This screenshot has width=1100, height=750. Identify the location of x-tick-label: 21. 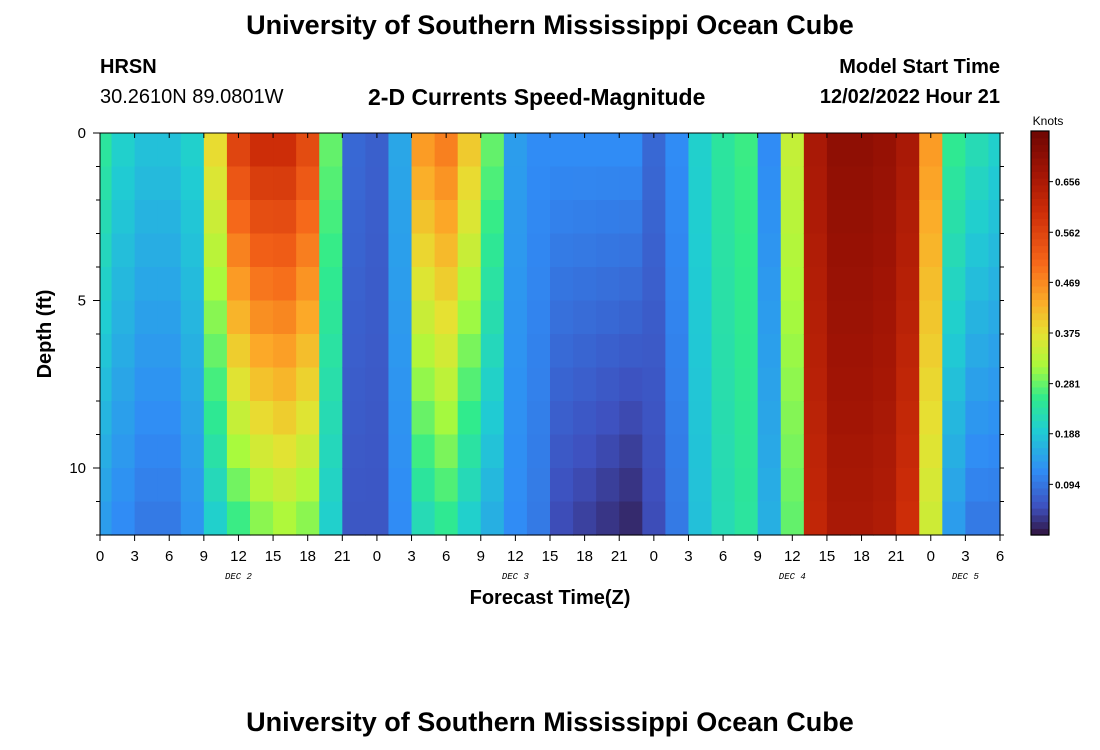
(342, 556).